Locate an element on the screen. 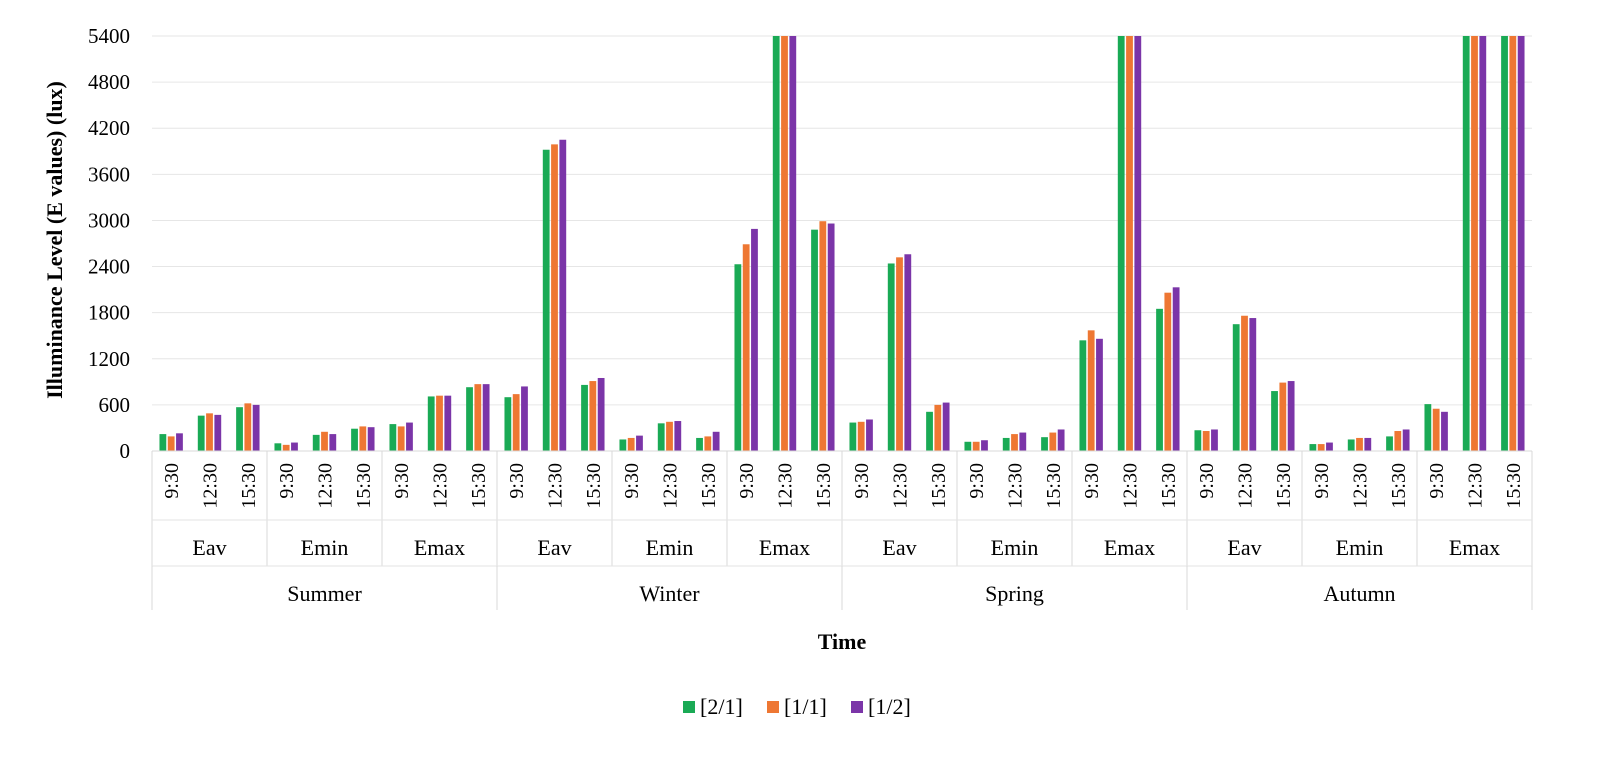  y-tick-label: 4200 is located at coordinates (109, 128).